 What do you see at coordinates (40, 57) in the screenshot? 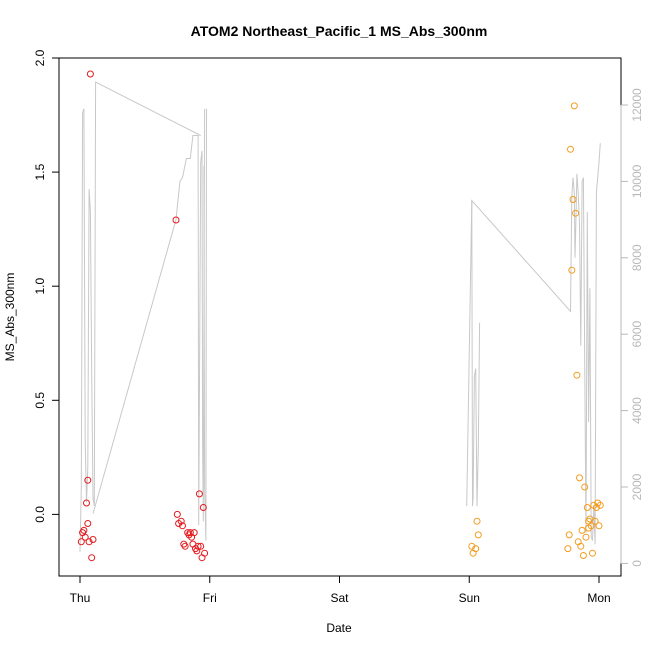
I see `y-tick-label: 2.0` at bounding box center [40, 57].